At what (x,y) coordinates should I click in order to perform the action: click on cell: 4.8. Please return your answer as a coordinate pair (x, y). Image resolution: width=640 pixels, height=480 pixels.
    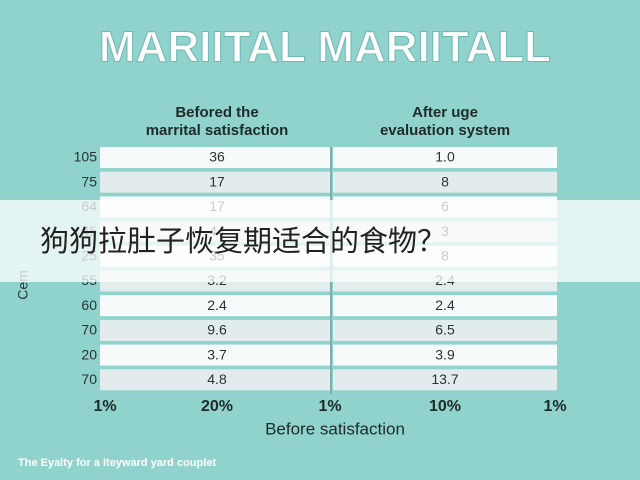
    Looking at the image, I should click on (217, 379).